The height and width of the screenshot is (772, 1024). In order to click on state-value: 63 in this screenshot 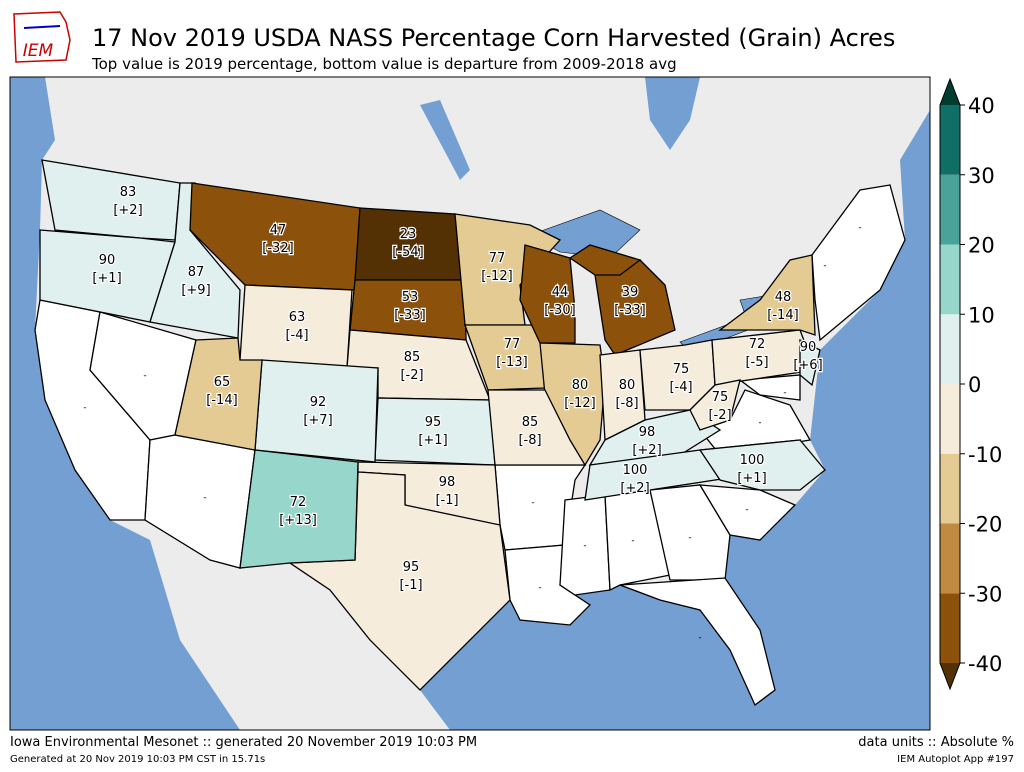, I will do `click(297, 317)`.